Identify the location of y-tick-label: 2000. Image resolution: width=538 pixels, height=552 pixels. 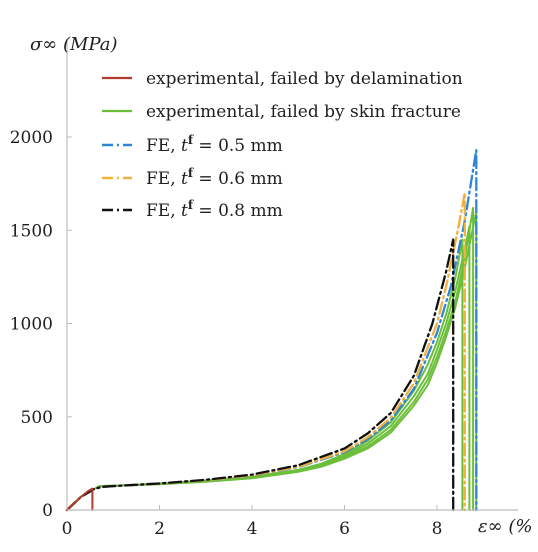
(31, 138).